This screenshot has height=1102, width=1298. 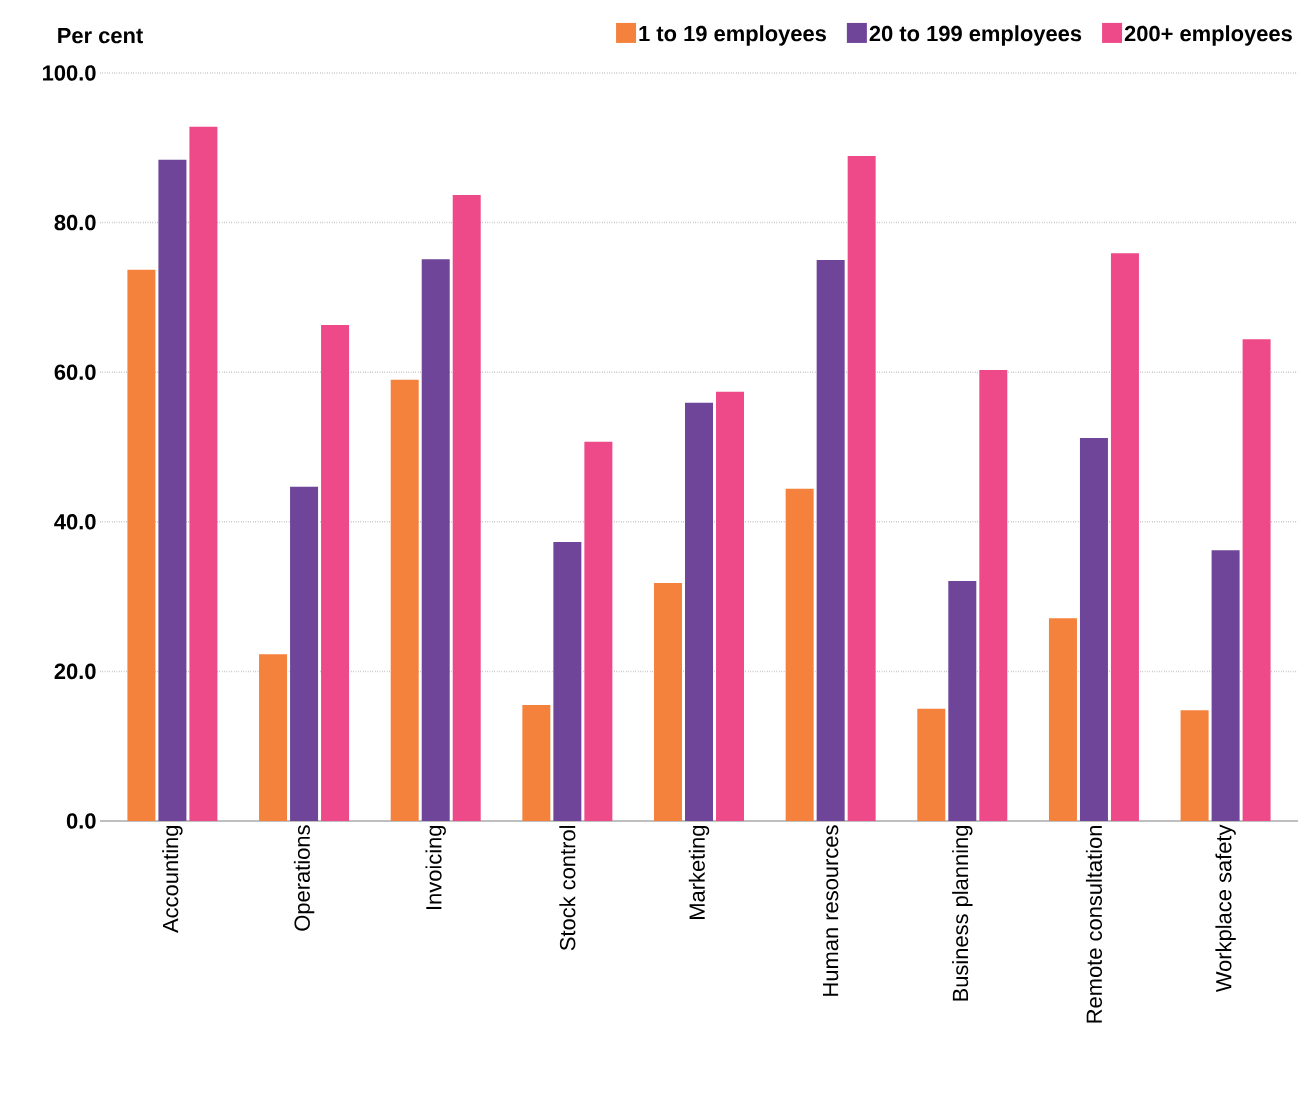 What do you see at coordinates (435, 867) in the screenshot?
I see `x-tick-label: Invoicing` at bounding box center [435, 867].